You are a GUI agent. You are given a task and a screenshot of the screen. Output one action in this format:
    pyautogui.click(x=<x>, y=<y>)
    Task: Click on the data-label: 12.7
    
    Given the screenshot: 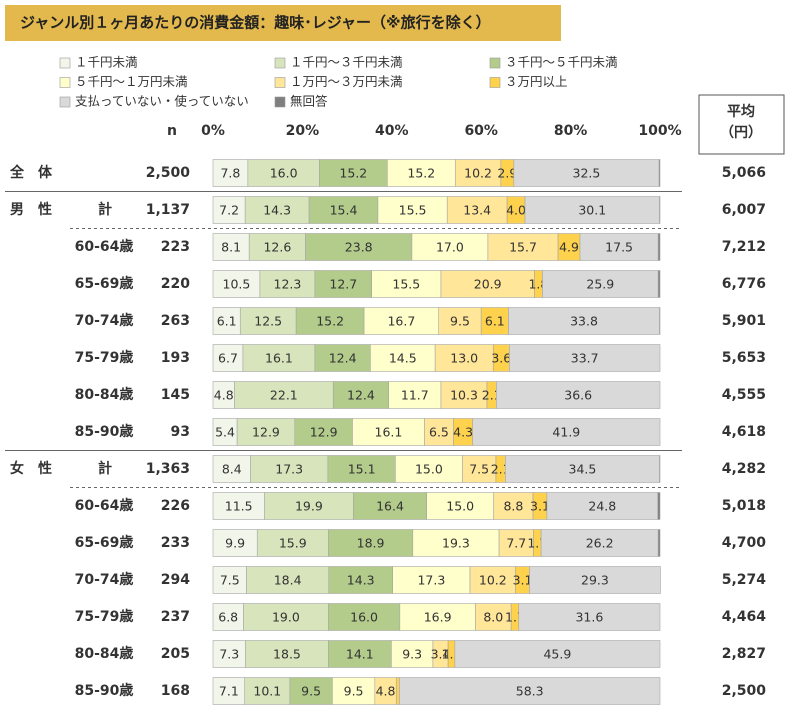 What is the action you would take?
    pyautogui.click(x=343, y=284)
    